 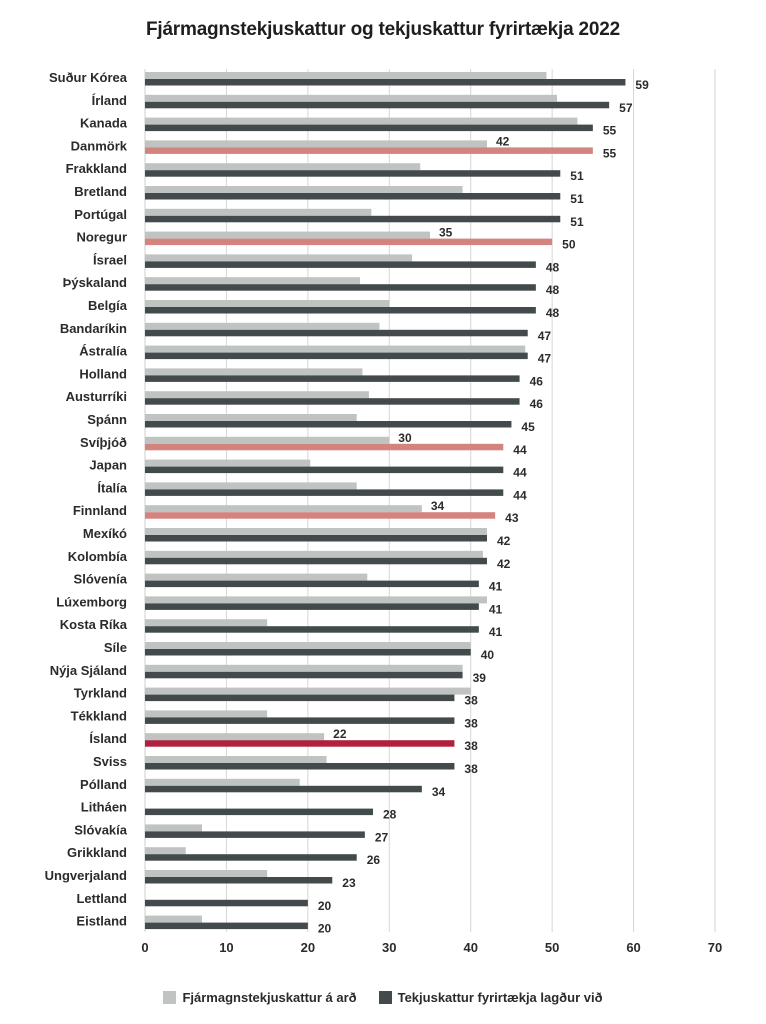 I want to click on category-label: Slóvakía, so click(x=101, y=829).